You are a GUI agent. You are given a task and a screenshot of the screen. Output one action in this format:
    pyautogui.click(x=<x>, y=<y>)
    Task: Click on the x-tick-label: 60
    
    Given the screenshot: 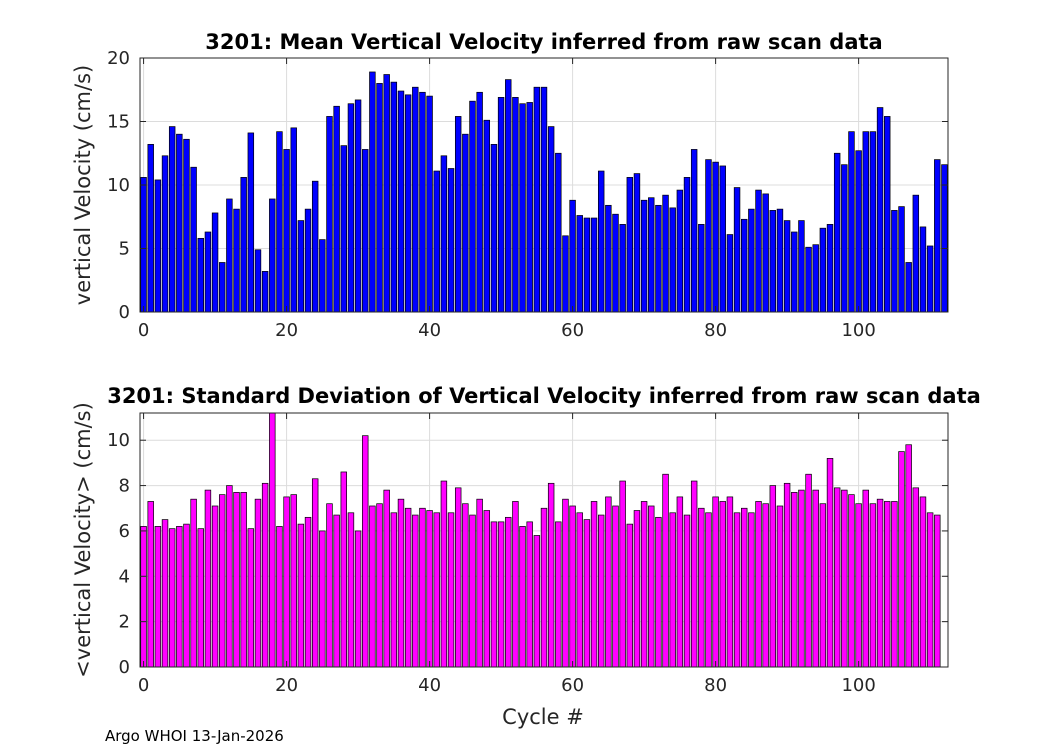 What is the action you would take?
    pyautogui.click(x=572, y=330)
    